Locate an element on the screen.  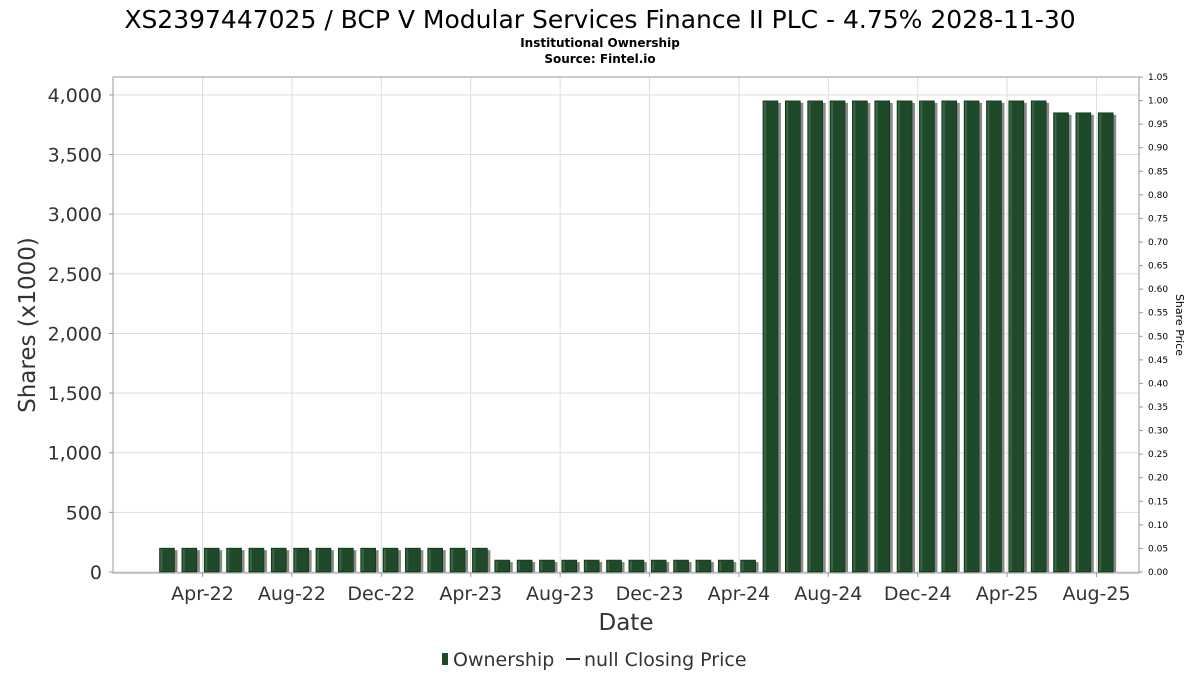
y2-tick-label: 0.45 is located at coordinates (1158, 361).